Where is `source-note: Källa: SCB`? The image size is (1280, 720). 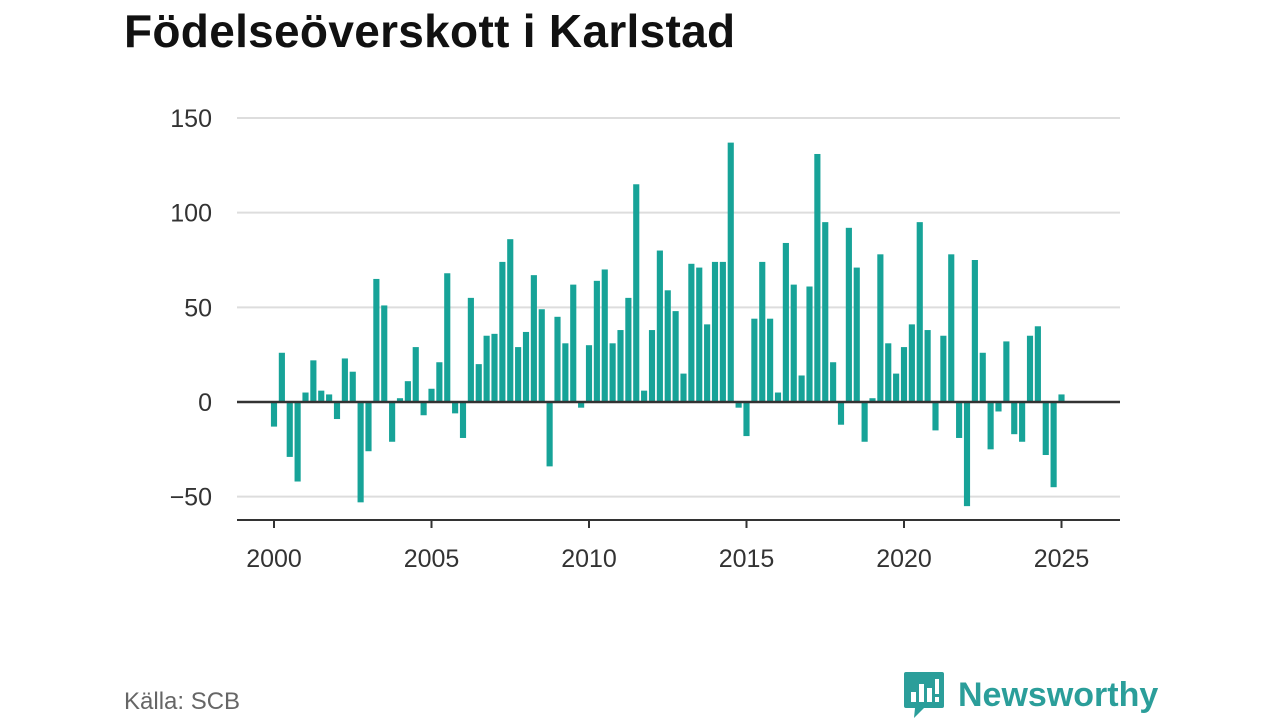 source-note: Källa: SCB is located at coordinates (182, 701).